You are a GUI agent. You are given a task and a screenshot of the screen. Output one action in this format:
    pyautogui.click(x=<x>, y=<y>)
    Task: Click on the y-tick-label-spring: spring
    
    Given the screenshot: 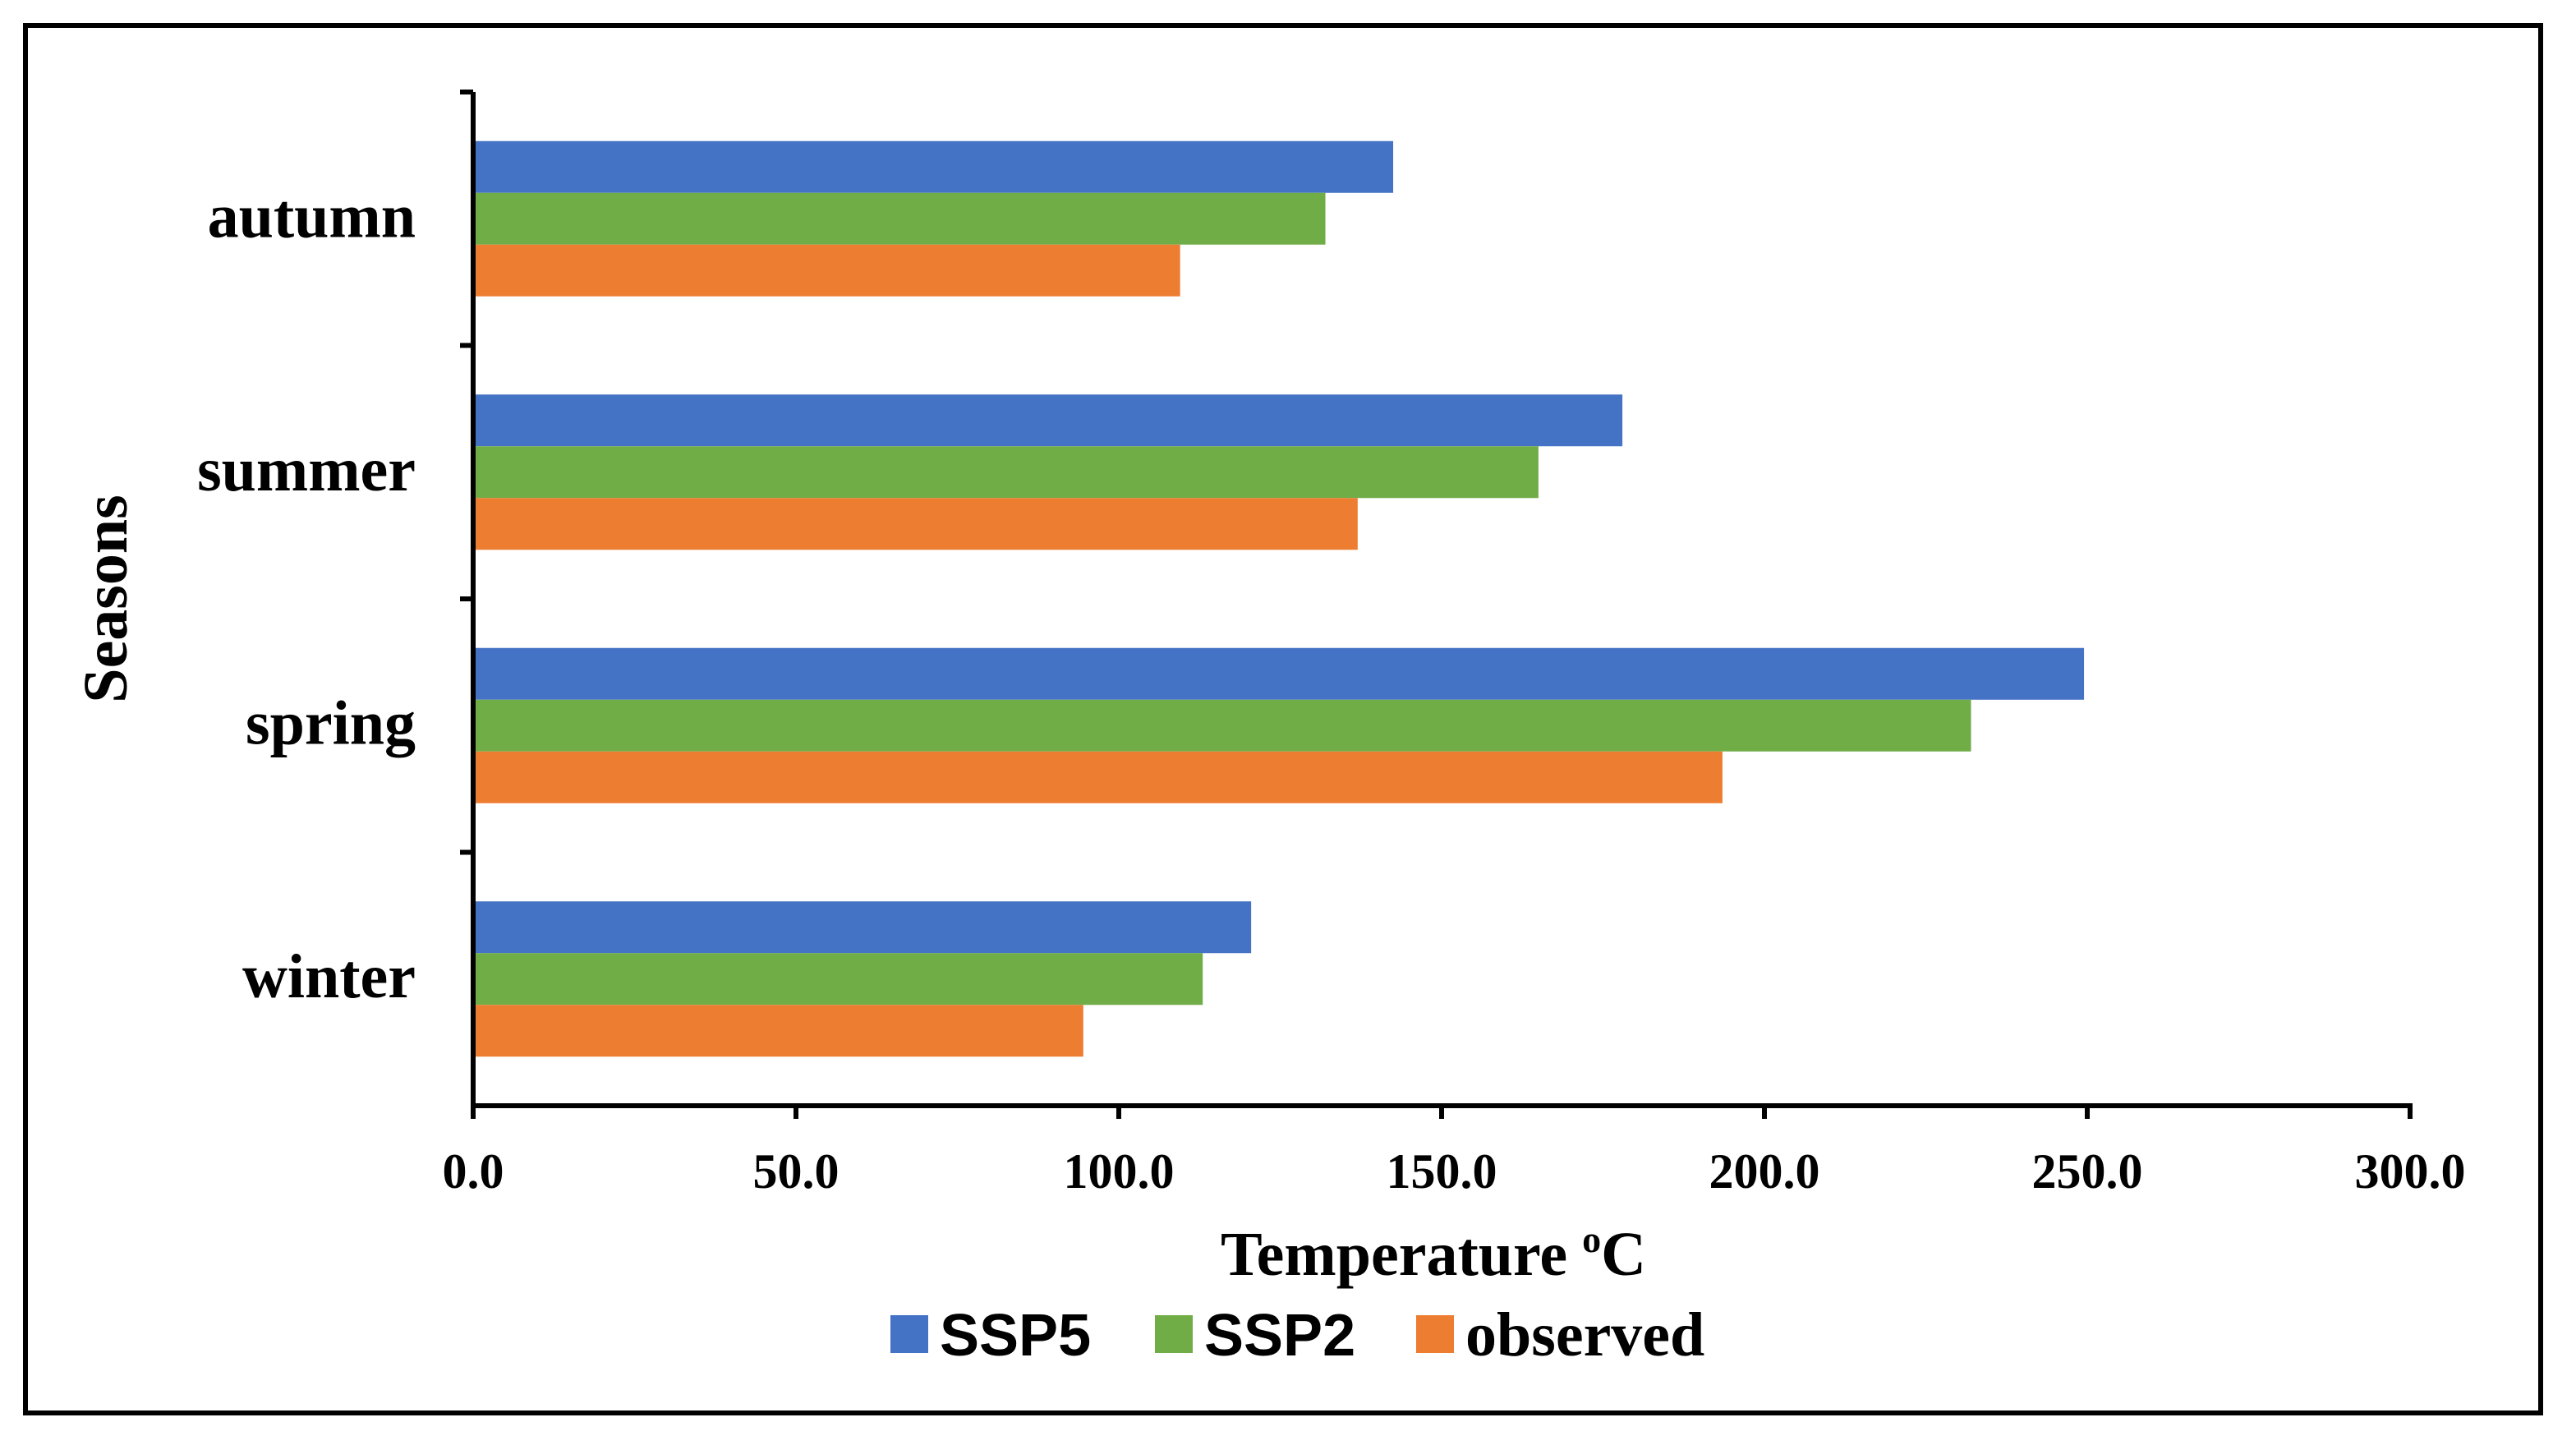 What is the action you would take?
    pyautogui.click(x=331, y=722)
    